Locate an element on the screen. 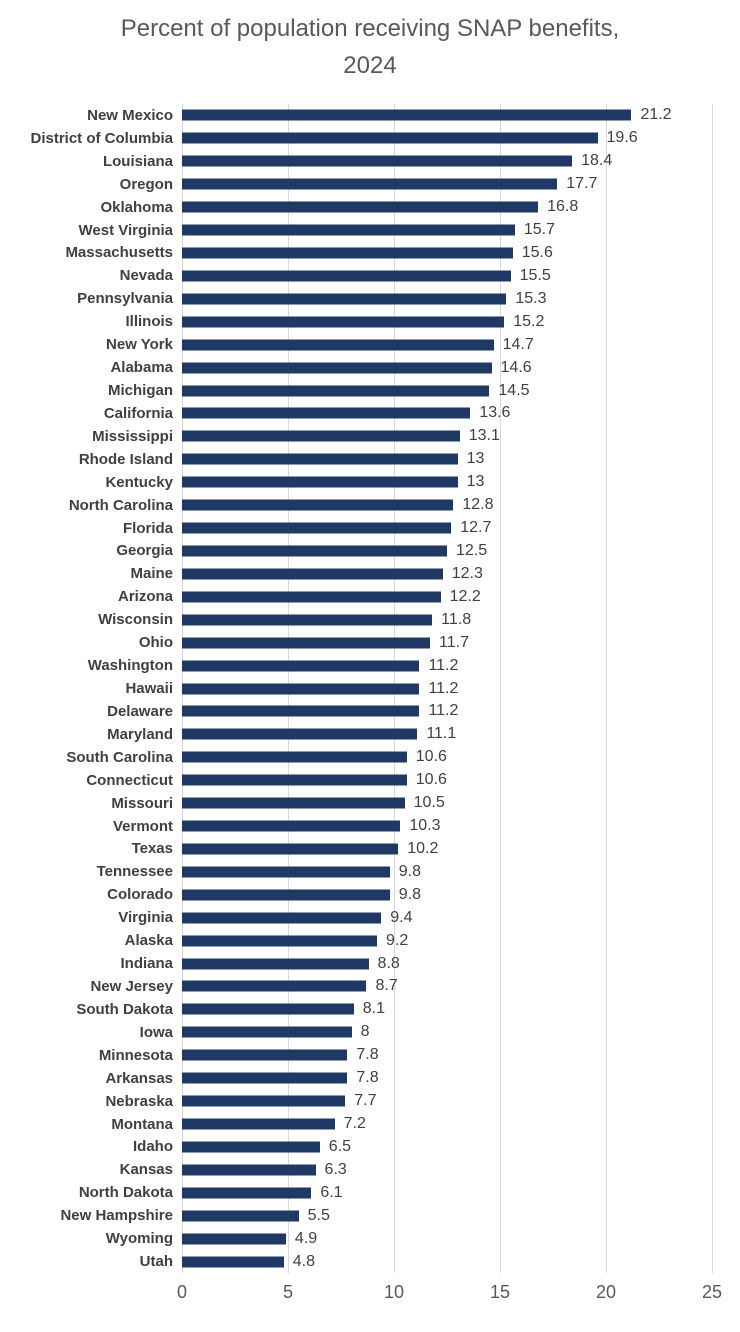 Image resolution: width=740 pixels, height=1332 pixels. chart-row: Georgia 12.5 is located at coordinates (356, 551).